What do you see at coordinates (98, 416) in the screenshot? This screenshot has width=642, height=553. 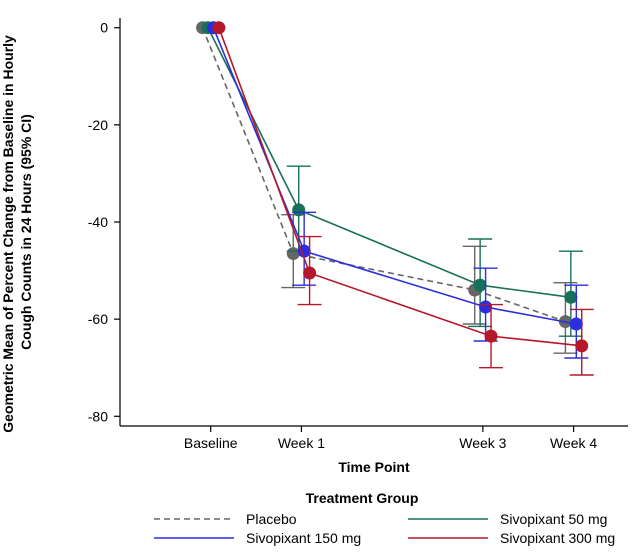 I see `y-tick-label: -80` at bounding box center [98, 416].